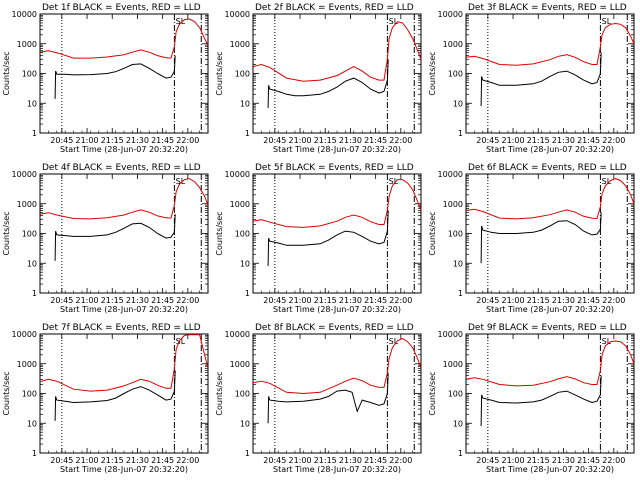 This screenshot has height=480, width=640. I want to click on panel-title: Det 6f BLACK = Events, RED = LLD, so click(547, 168).